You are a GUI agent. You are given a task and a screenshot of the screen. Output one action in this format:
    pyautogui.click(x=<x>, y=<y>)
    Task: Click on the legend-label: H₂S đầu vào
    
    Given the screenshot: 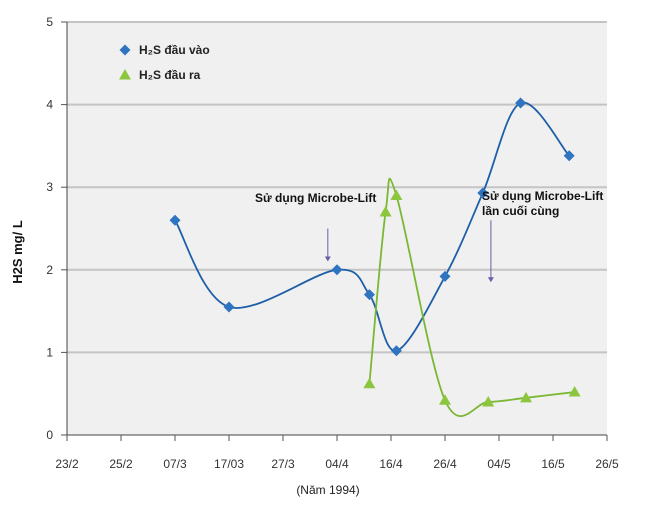 What is the action you would take?
    pyautogui.click(x=174, y=50)
    